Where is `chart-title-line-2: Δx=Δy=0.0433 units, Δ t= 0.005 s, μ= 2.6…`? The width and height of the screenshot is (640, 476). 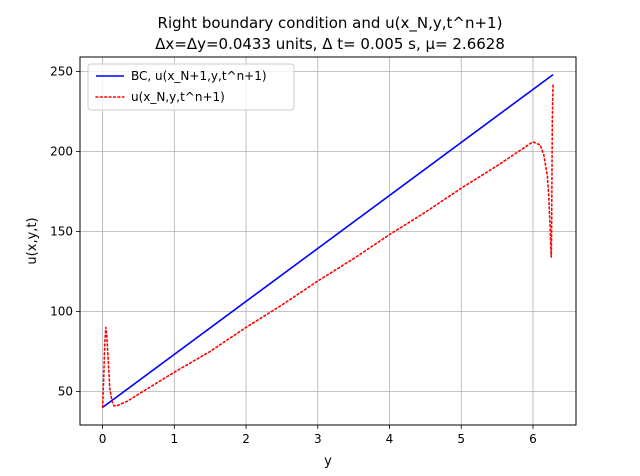
chart-title-line-2: Δx=Δy=0.0433 units, Δ t= 0.005 s, μ= 2.6… is located at coordinates (330, 44).